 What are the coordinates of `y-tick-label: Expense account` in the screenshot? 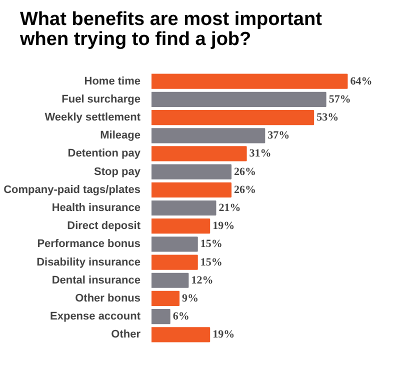 It's located at (95, 316).